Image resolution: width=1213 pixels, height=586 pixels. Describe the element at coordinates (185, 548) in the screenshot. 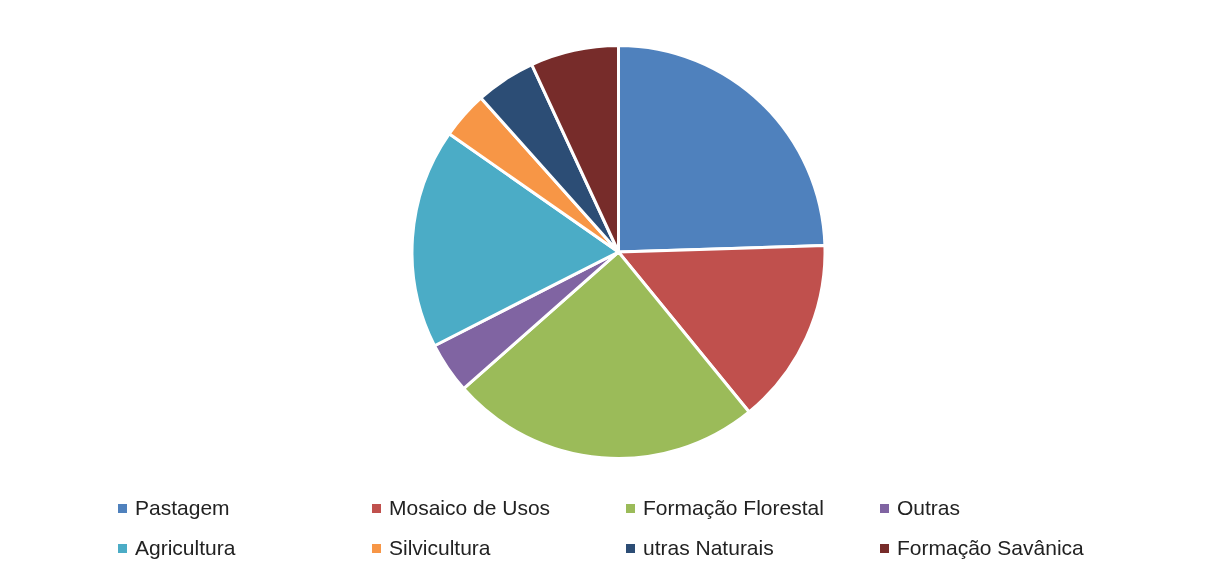

I see `legend-label: Agricultura` at that location.